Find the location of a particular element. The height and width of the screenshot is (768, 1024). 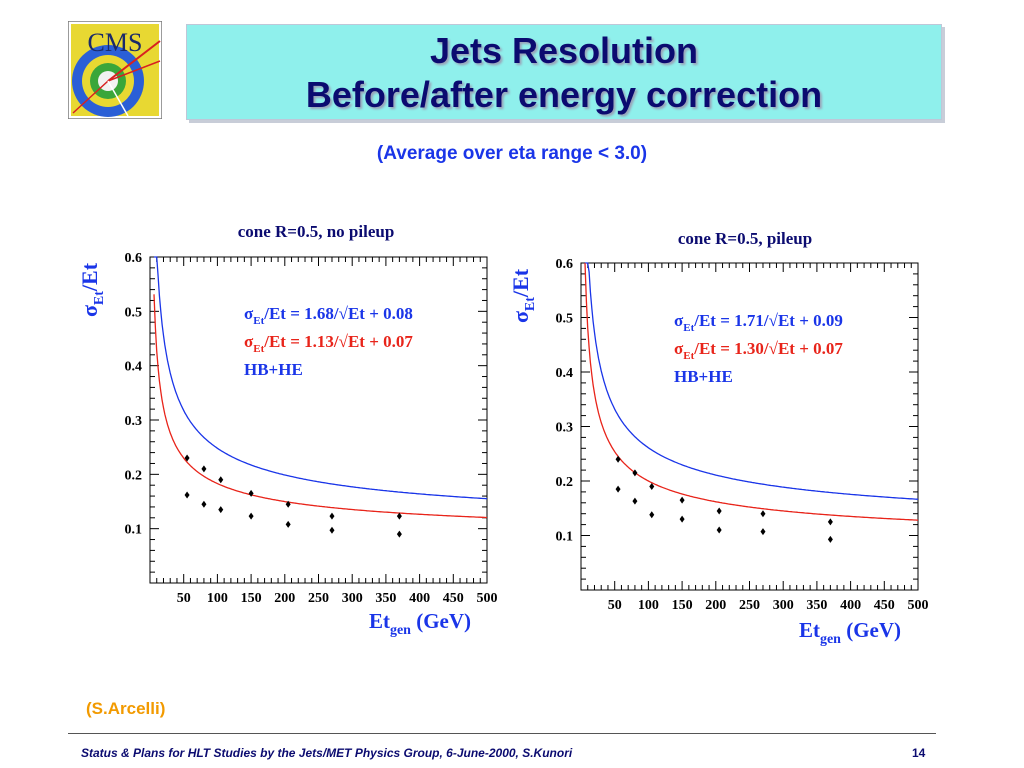

slide-title-line2: Before/after energy correction is located at coordinates (564, 94).